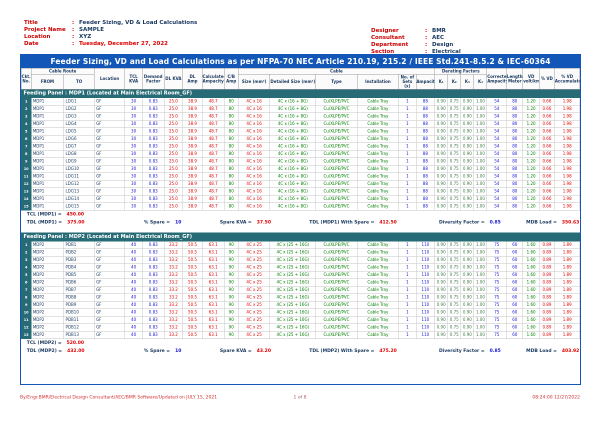 The width and height of the screenshot is (600, 424). I want to click on cell-ampacity: 88, so click(425, 131).